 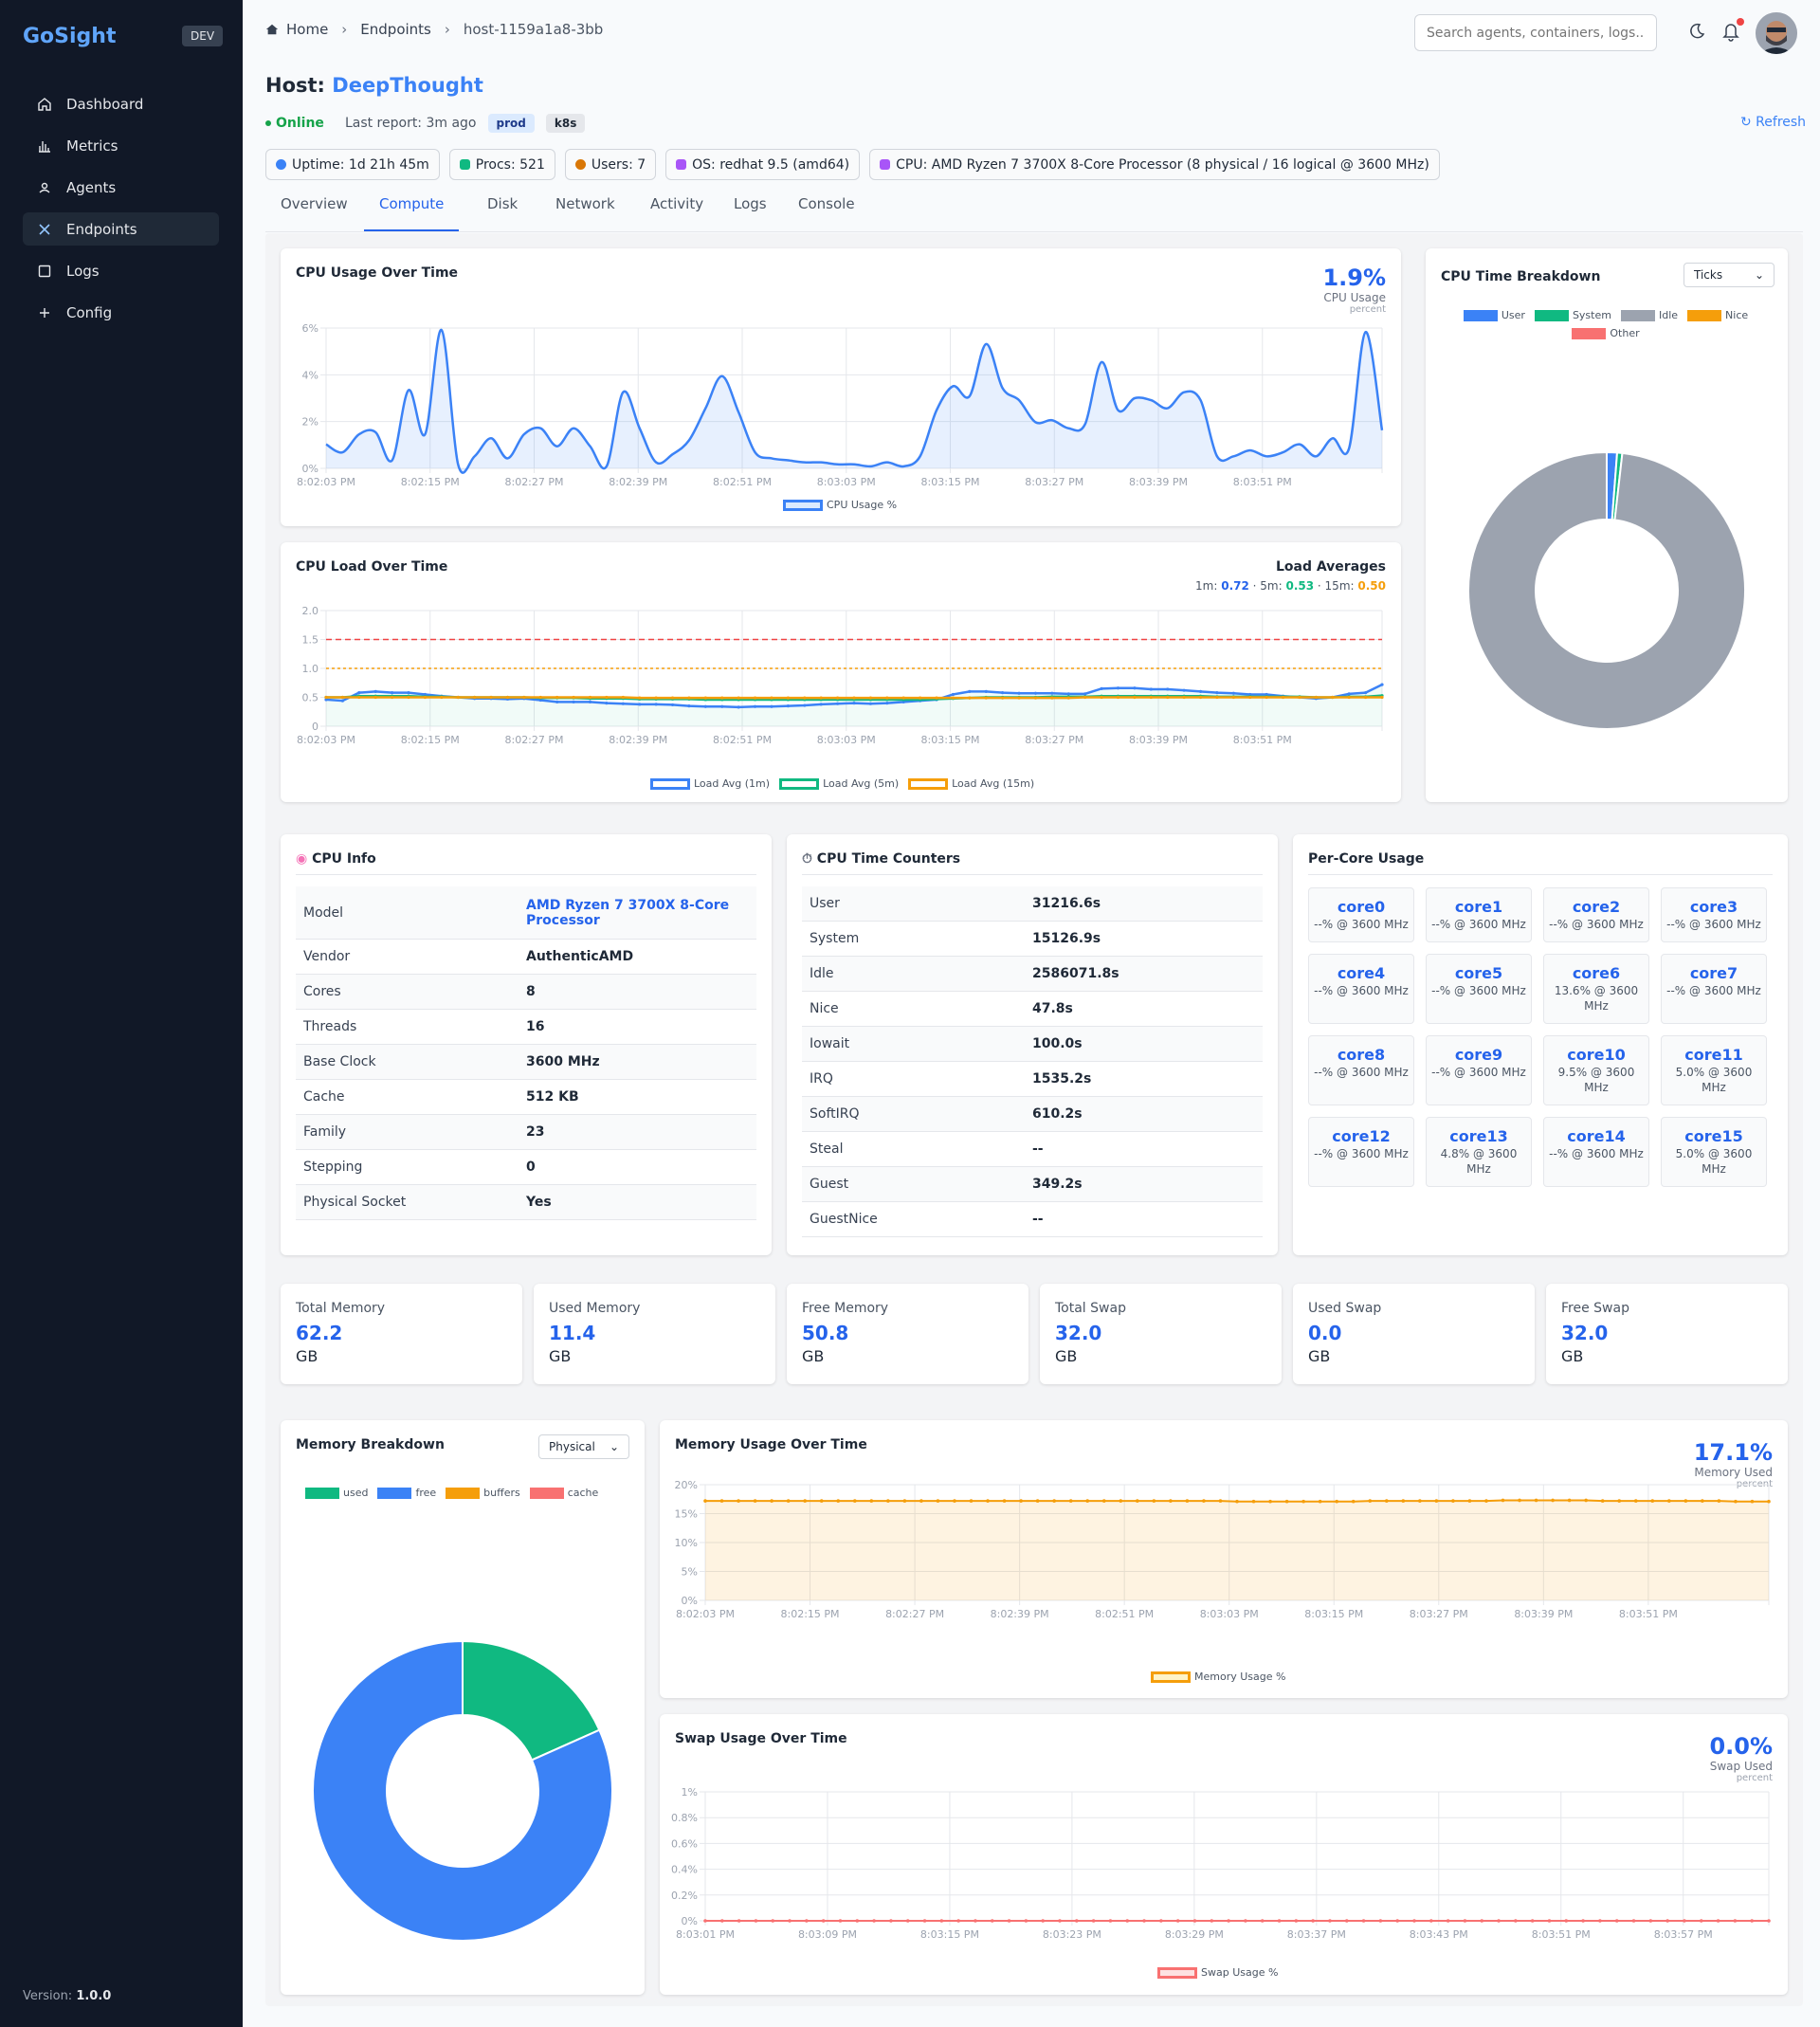 I want to click on sidebar-item-endpoints: Endpoints, so click(x=121, y=229).